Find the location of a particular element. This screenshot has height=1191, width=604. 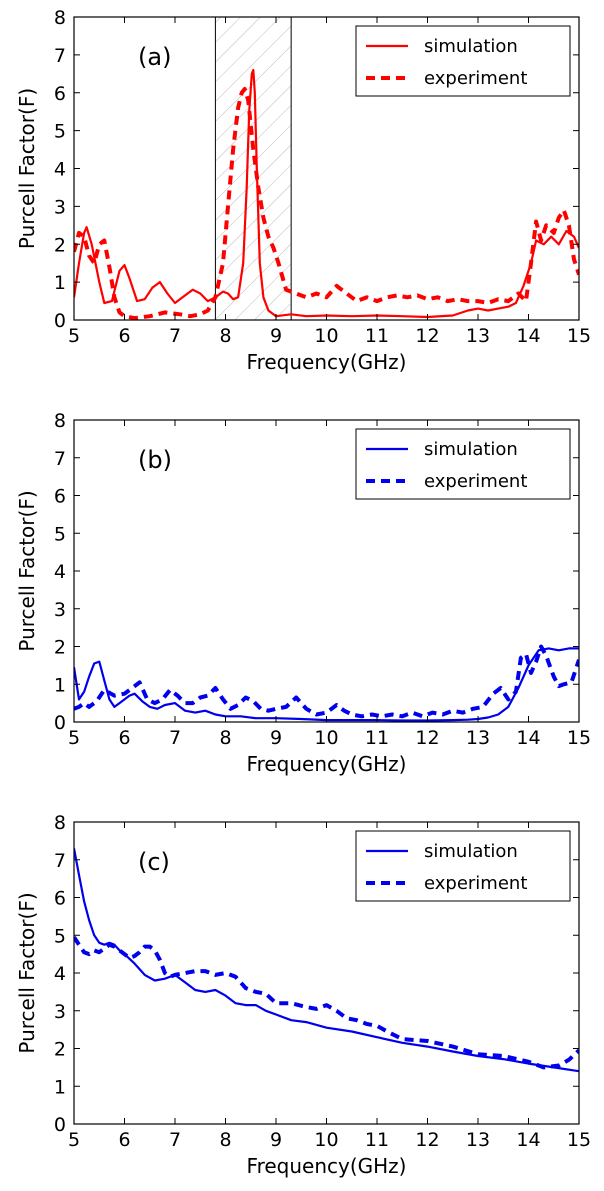

panel-label: (b) is located at coordinates (155, 460).